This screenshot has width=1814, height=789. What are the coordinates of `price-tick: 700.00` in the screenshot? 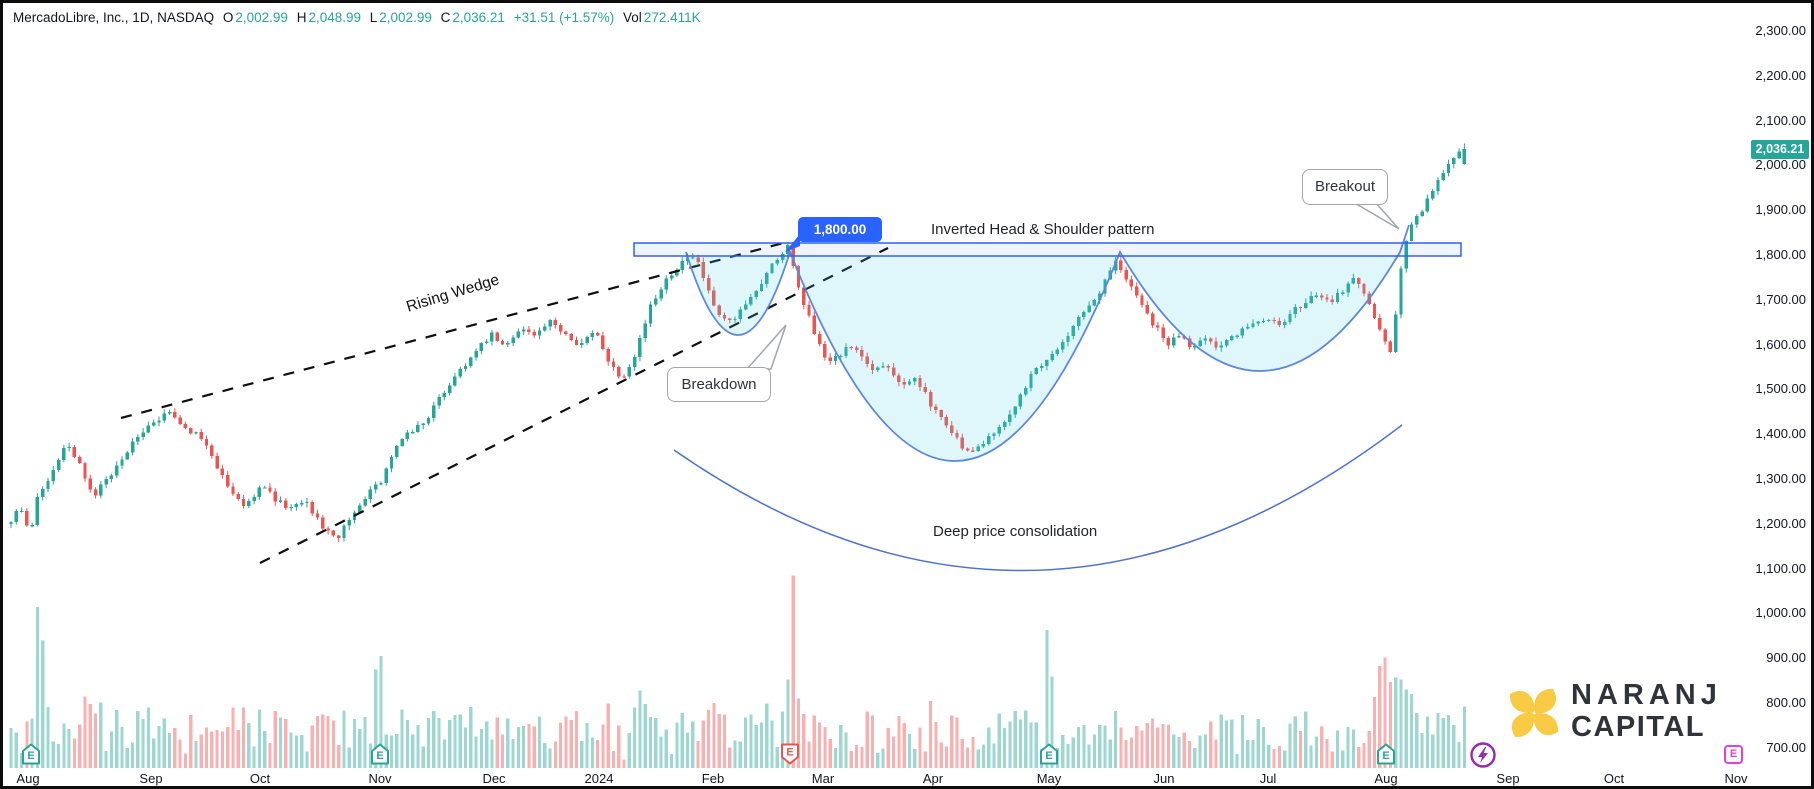 It's located at (1786, 747).